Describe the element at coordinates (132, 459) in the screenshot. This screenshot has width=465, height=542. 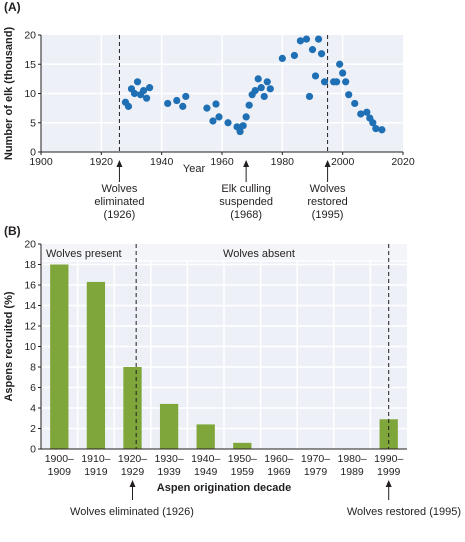
I see `x-tick-label: 1920–` at that location.